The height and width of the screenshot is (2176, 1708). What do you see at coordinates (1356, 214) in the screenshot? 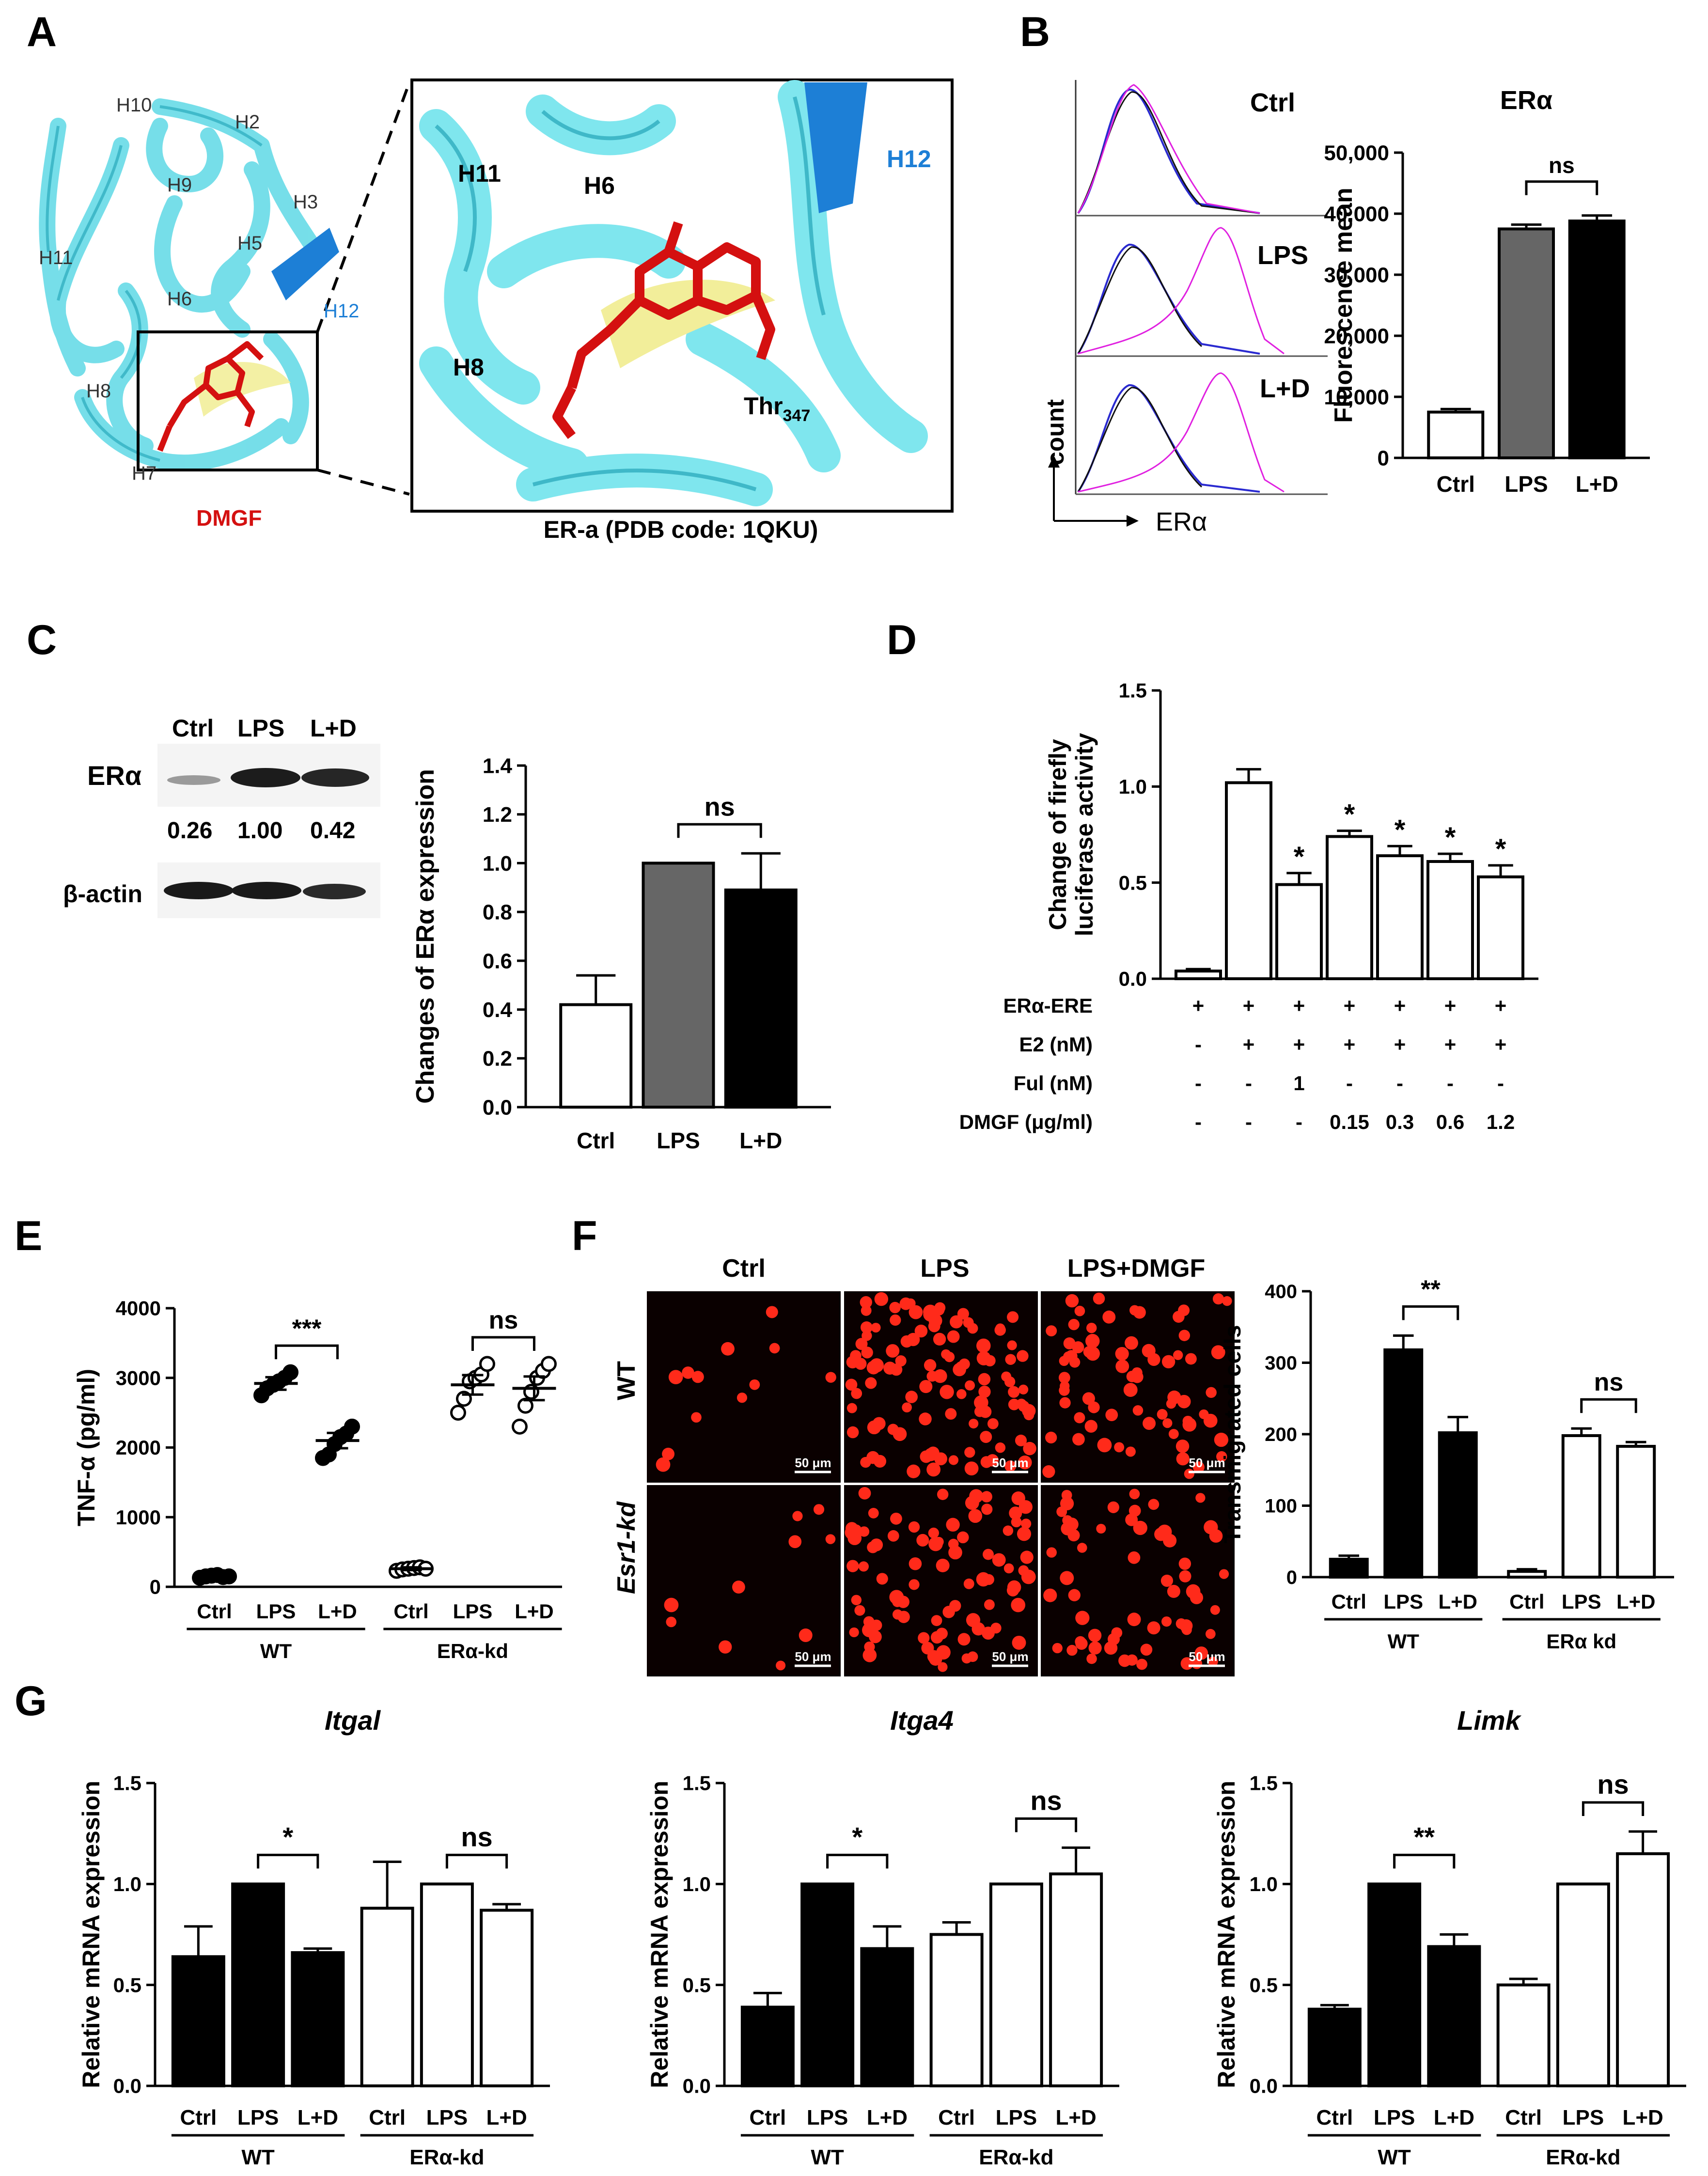
I see `y-tick-label: 40,000` at bounding box center [1356, 214].